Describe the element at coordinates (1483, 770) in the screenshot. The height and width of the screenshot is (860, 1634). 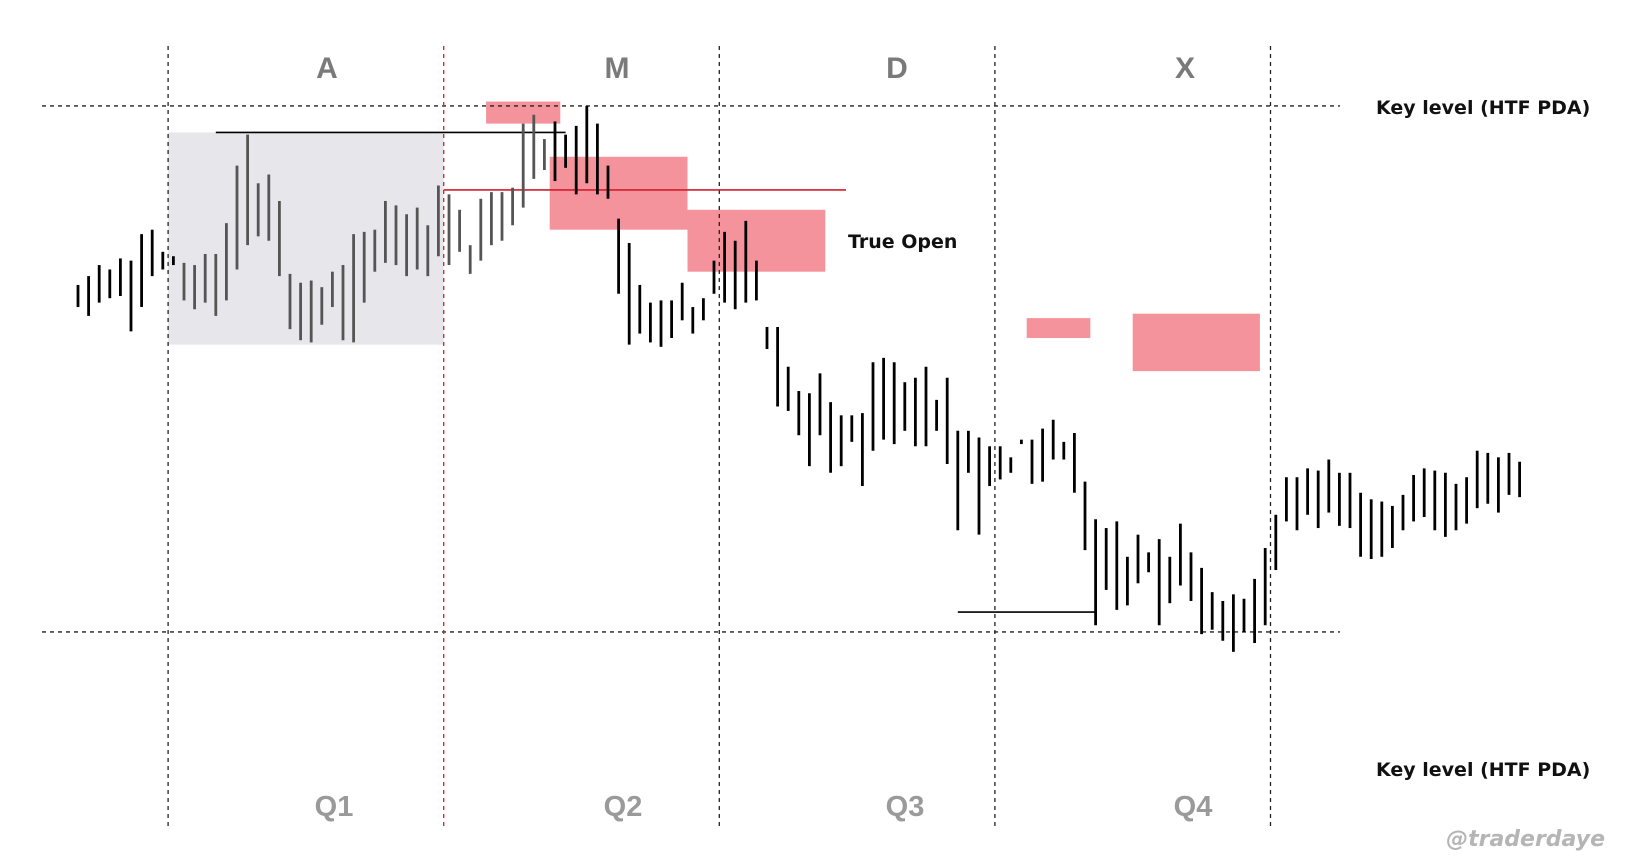
I see `key-level-label-bottom: Key level (HTF PDA)` at that location.